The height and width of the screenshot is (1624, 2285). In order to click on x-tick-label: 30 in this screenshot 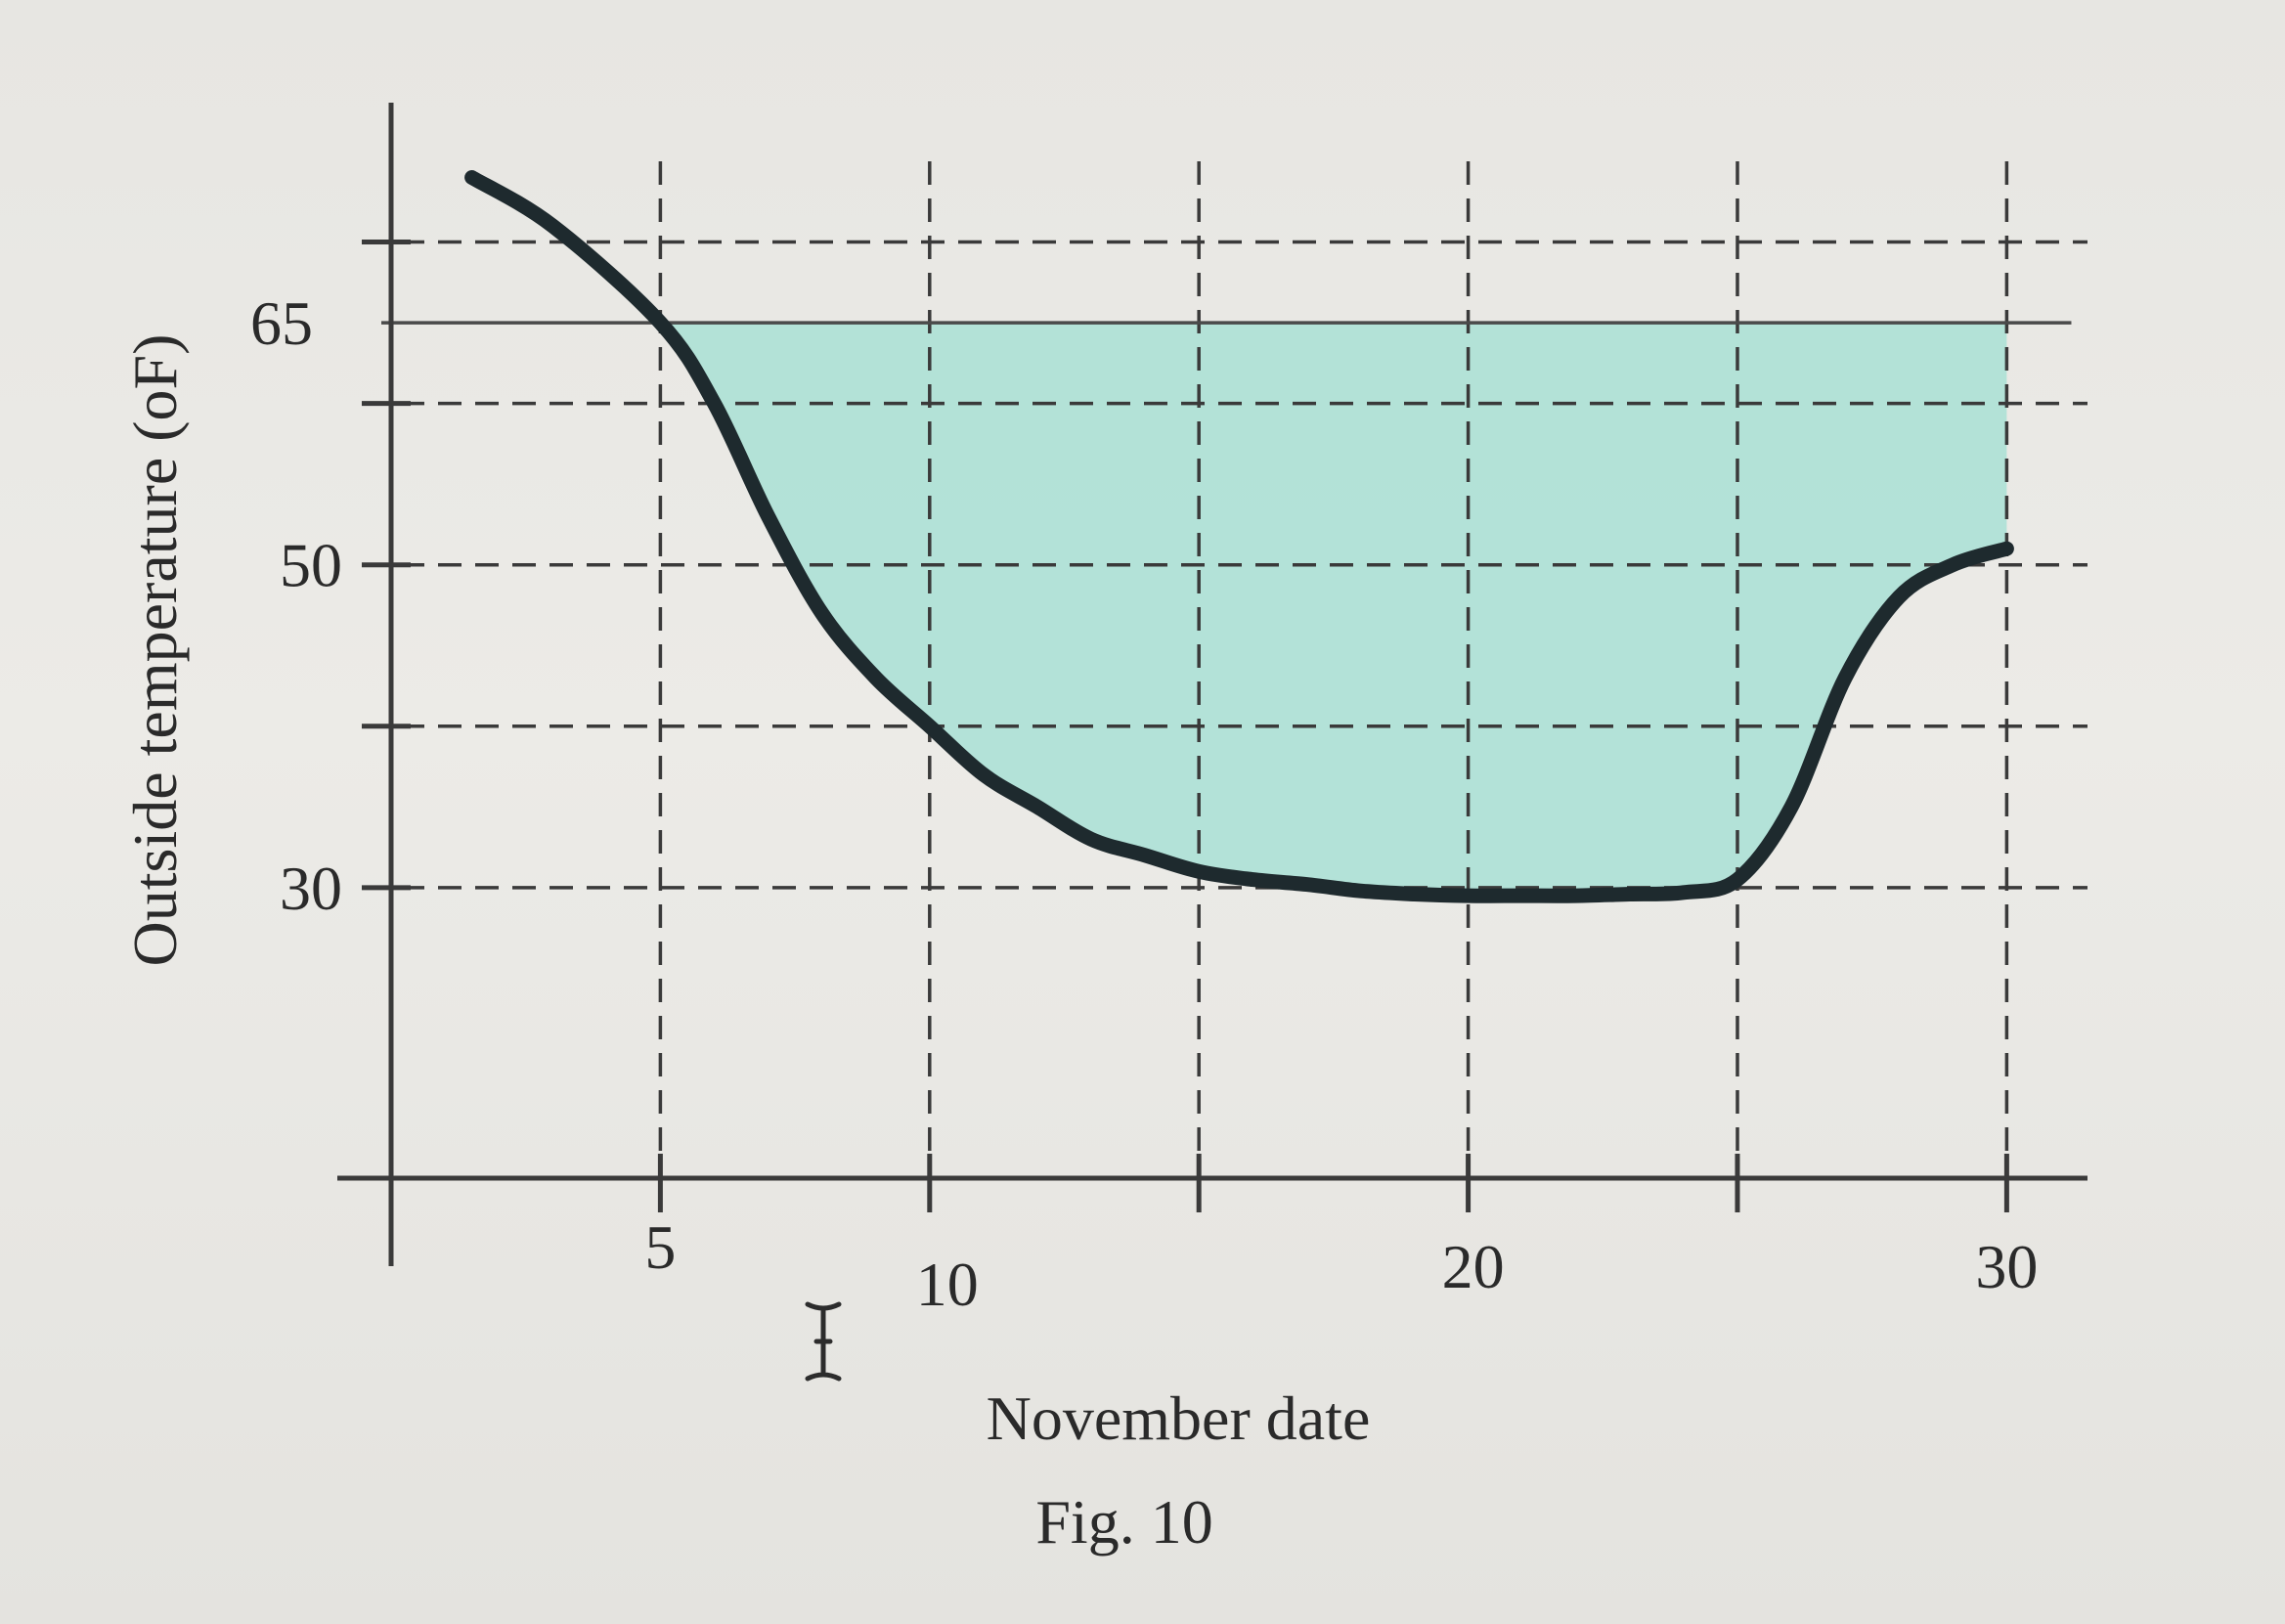, I will do `click(2007, 1267)`.